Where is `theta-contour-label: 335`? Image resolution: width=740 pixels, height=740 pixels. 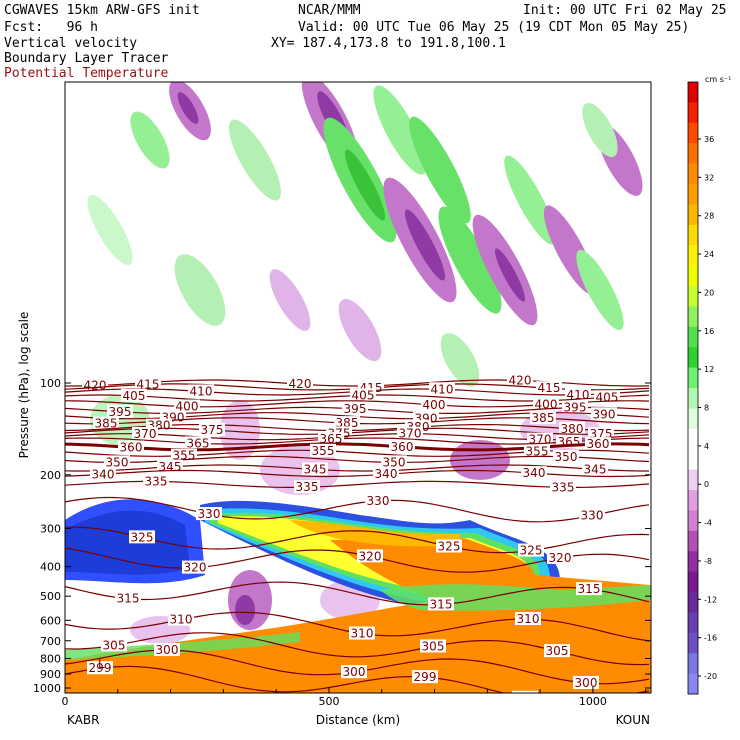 theta-contour-label: 335 is located at coordinates (563, 487).